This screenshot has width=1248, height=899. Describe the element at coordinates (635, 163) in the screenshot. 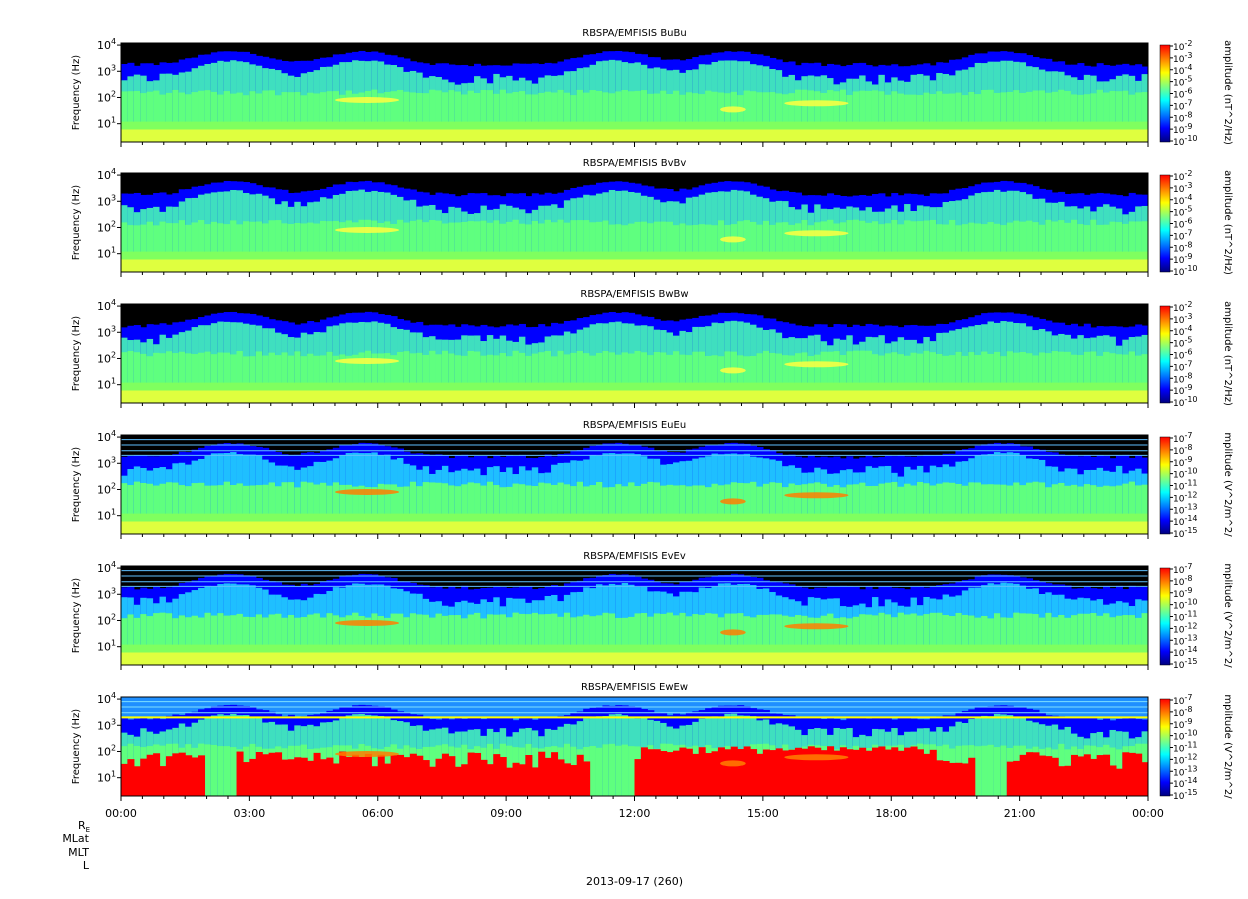

I see `panel-title: RBSPA/EMFISIS BvBv` at that location.